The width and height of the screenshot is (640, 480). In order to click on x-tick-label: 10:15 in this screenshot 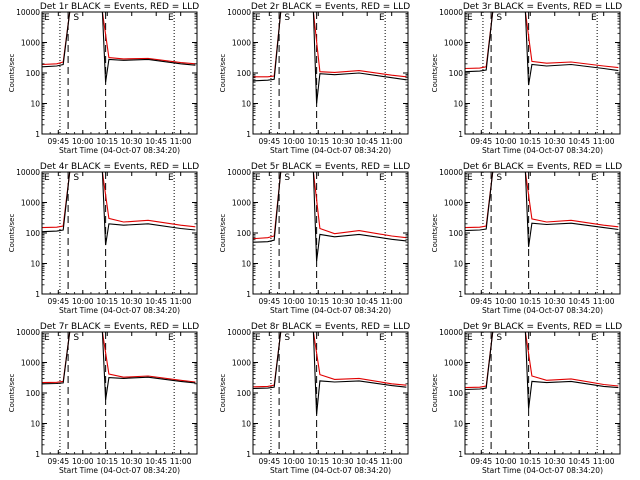, I will do `click(318, 141)`.